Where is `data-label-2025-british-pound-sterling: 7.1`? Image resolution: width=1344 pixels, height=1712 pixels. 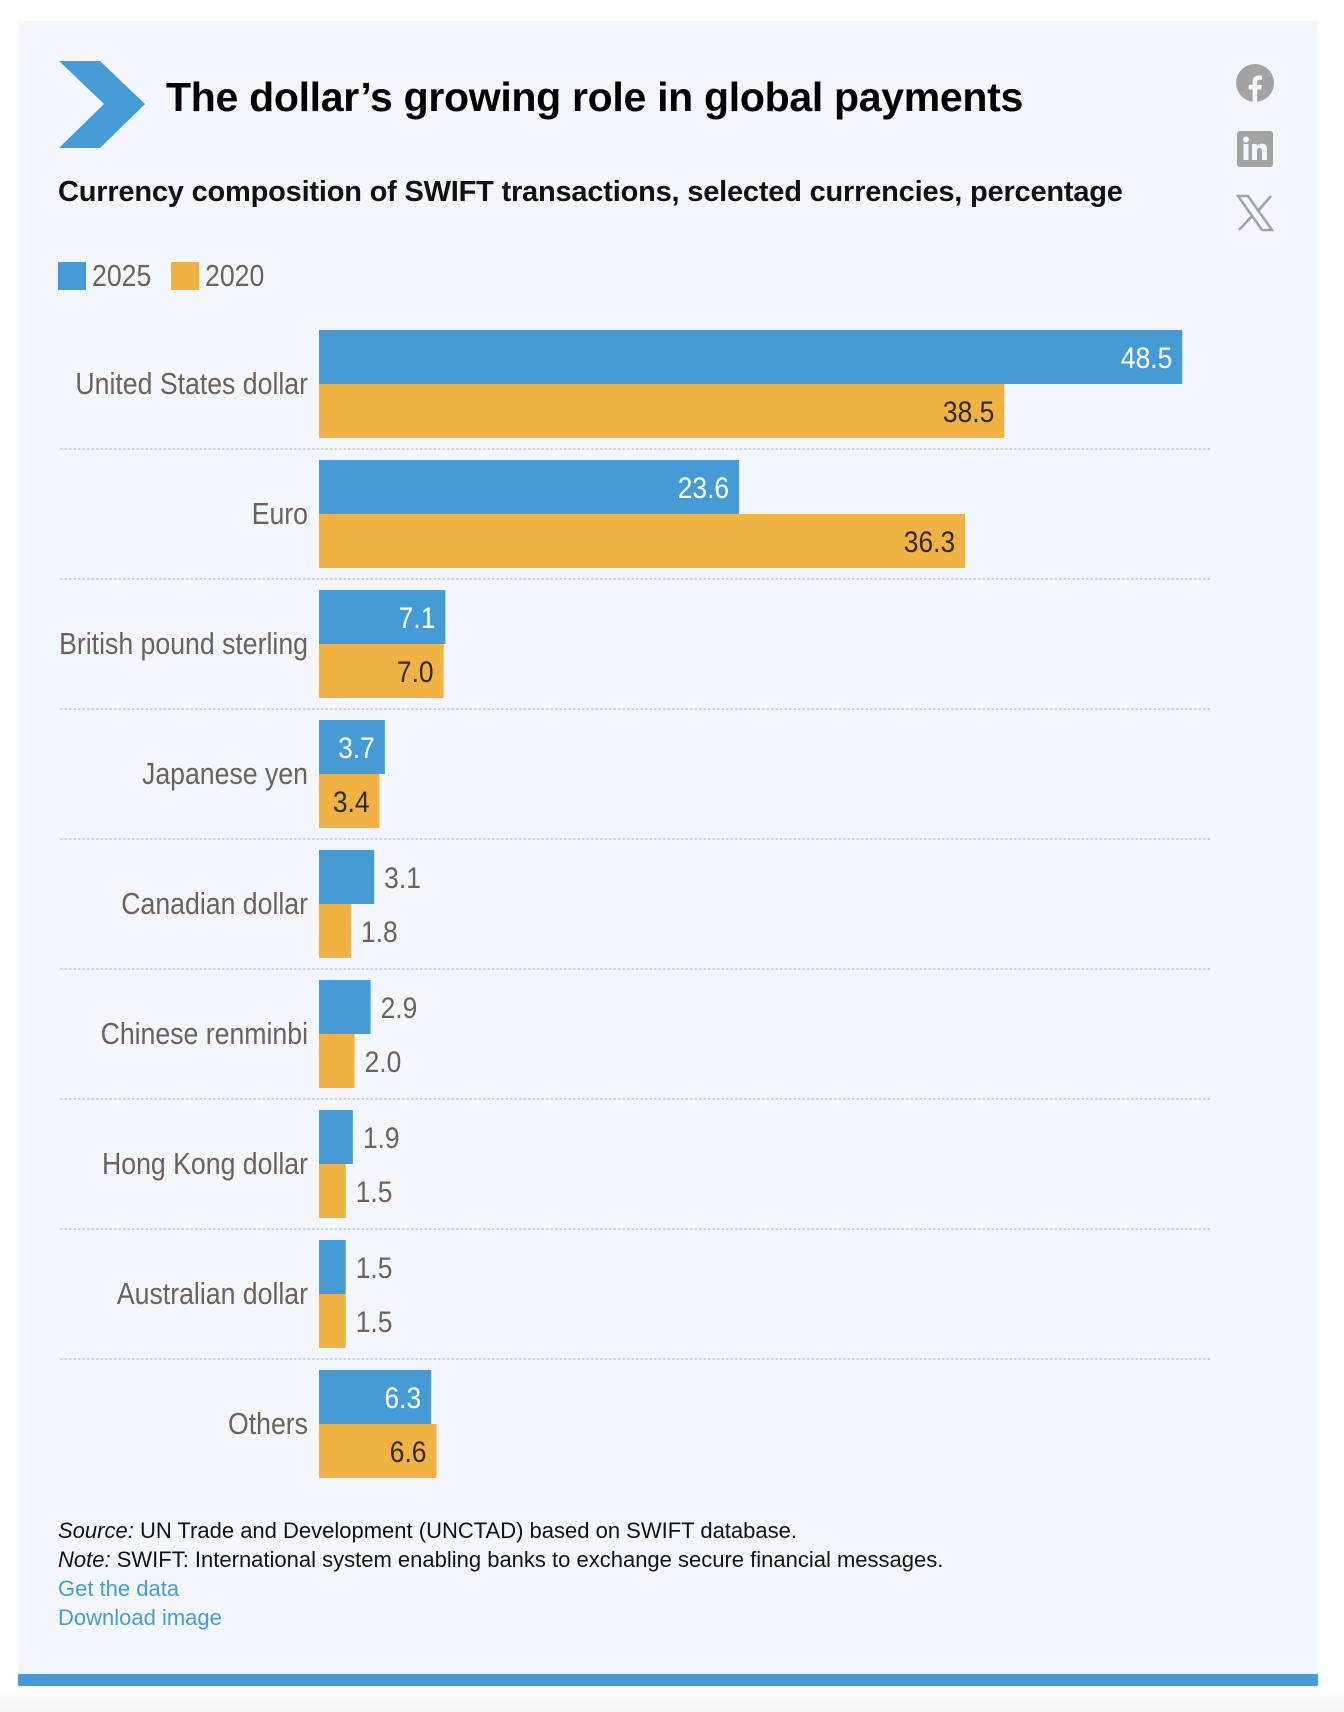 data-label-2025-british-pound-sterling: 7.1 is located at coordinates (417, 617).